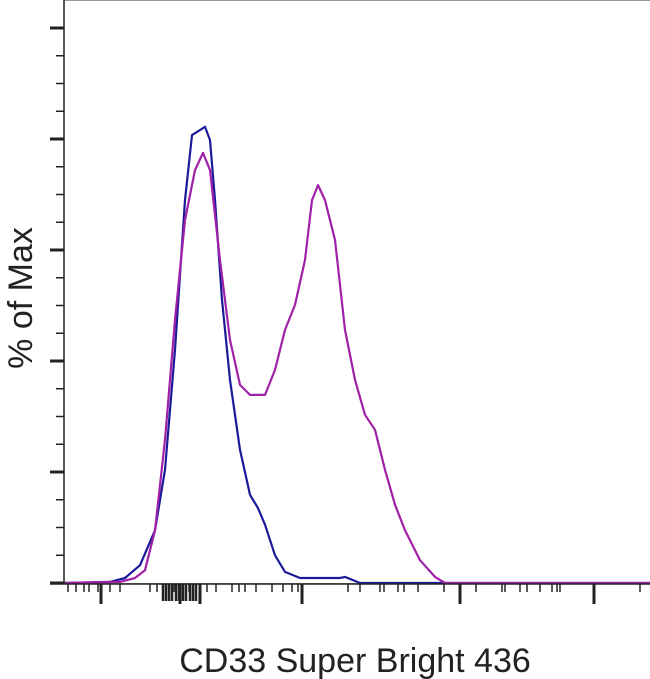  What do you see at coordinates (355, 660) in the screenshot?
I see `x-axis-label: CD33 Super Bright 436` at bounding box center [355, 660].